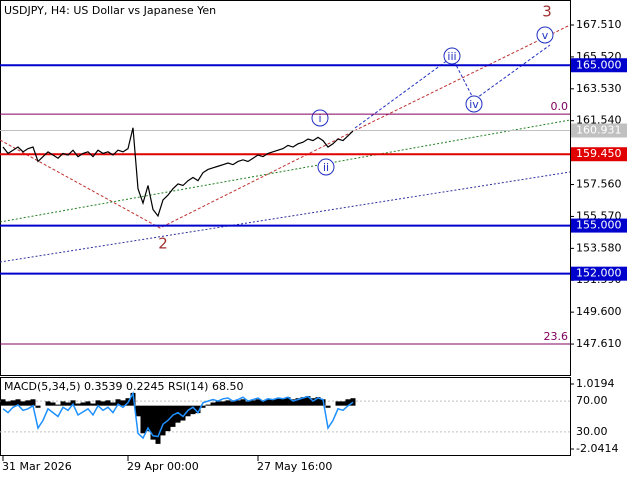 This screenshot has width=640, height=480. What do you see at coordinates (597, 448) in the screenshot?
I see `y-tick-label: -2.0414` at bounding box center [597, 448].